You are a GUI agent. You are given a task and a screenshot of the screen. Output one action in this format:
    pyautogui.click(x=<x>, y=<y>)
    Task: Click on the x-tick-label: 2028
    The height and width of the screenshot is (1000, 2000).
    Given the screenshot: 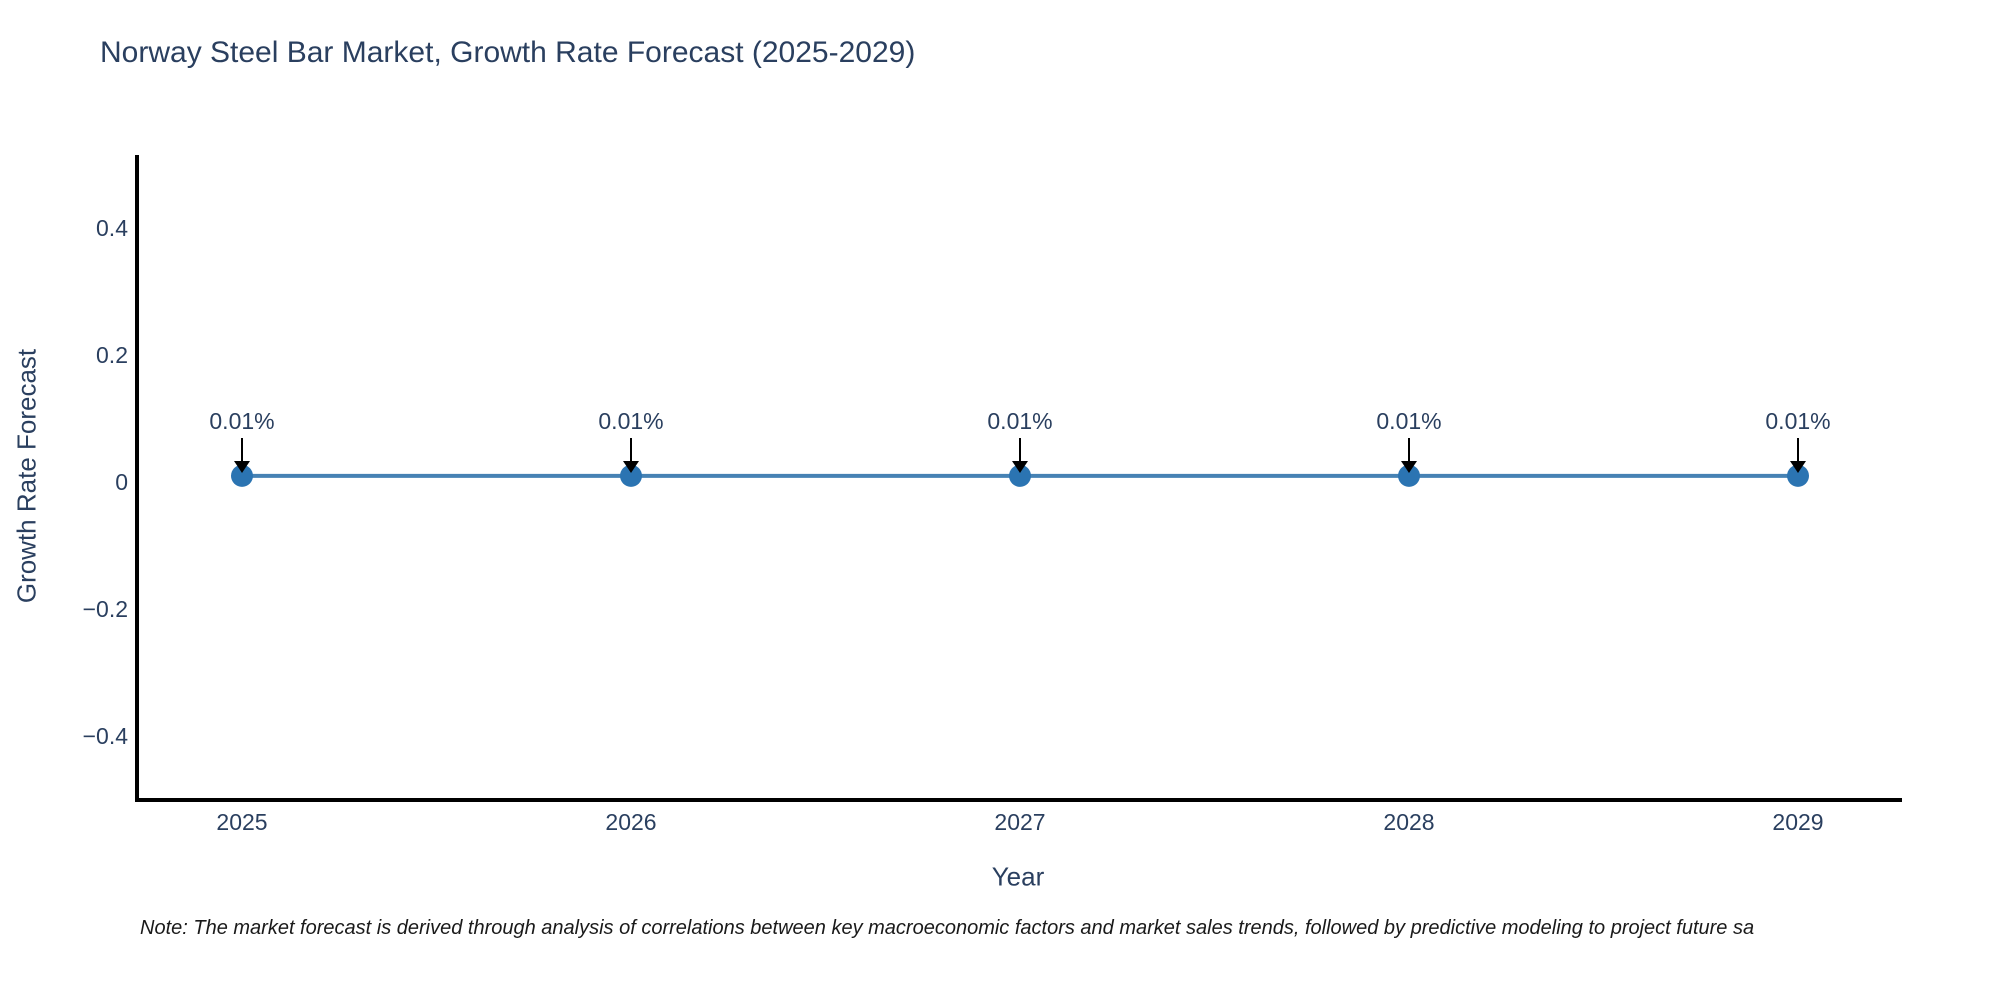 What is the action you would take?
    pyautogui.click(x=1409, y=822)
    